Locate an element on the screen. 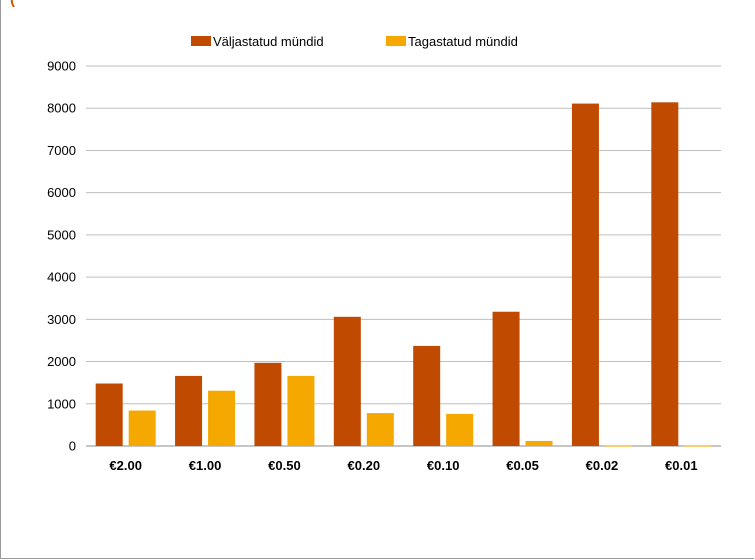  x-tick-label: €1.00 is located at coordinates (205, 465).